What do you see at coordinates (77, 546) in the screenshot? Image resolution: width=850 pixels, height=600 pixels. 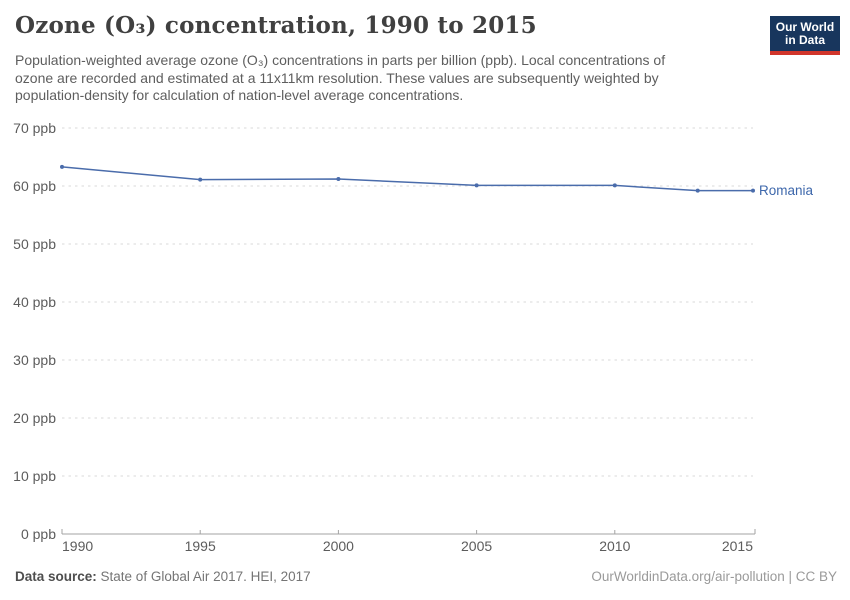 I see `x-tick-label: 1990` at bounding box center [77, 546].